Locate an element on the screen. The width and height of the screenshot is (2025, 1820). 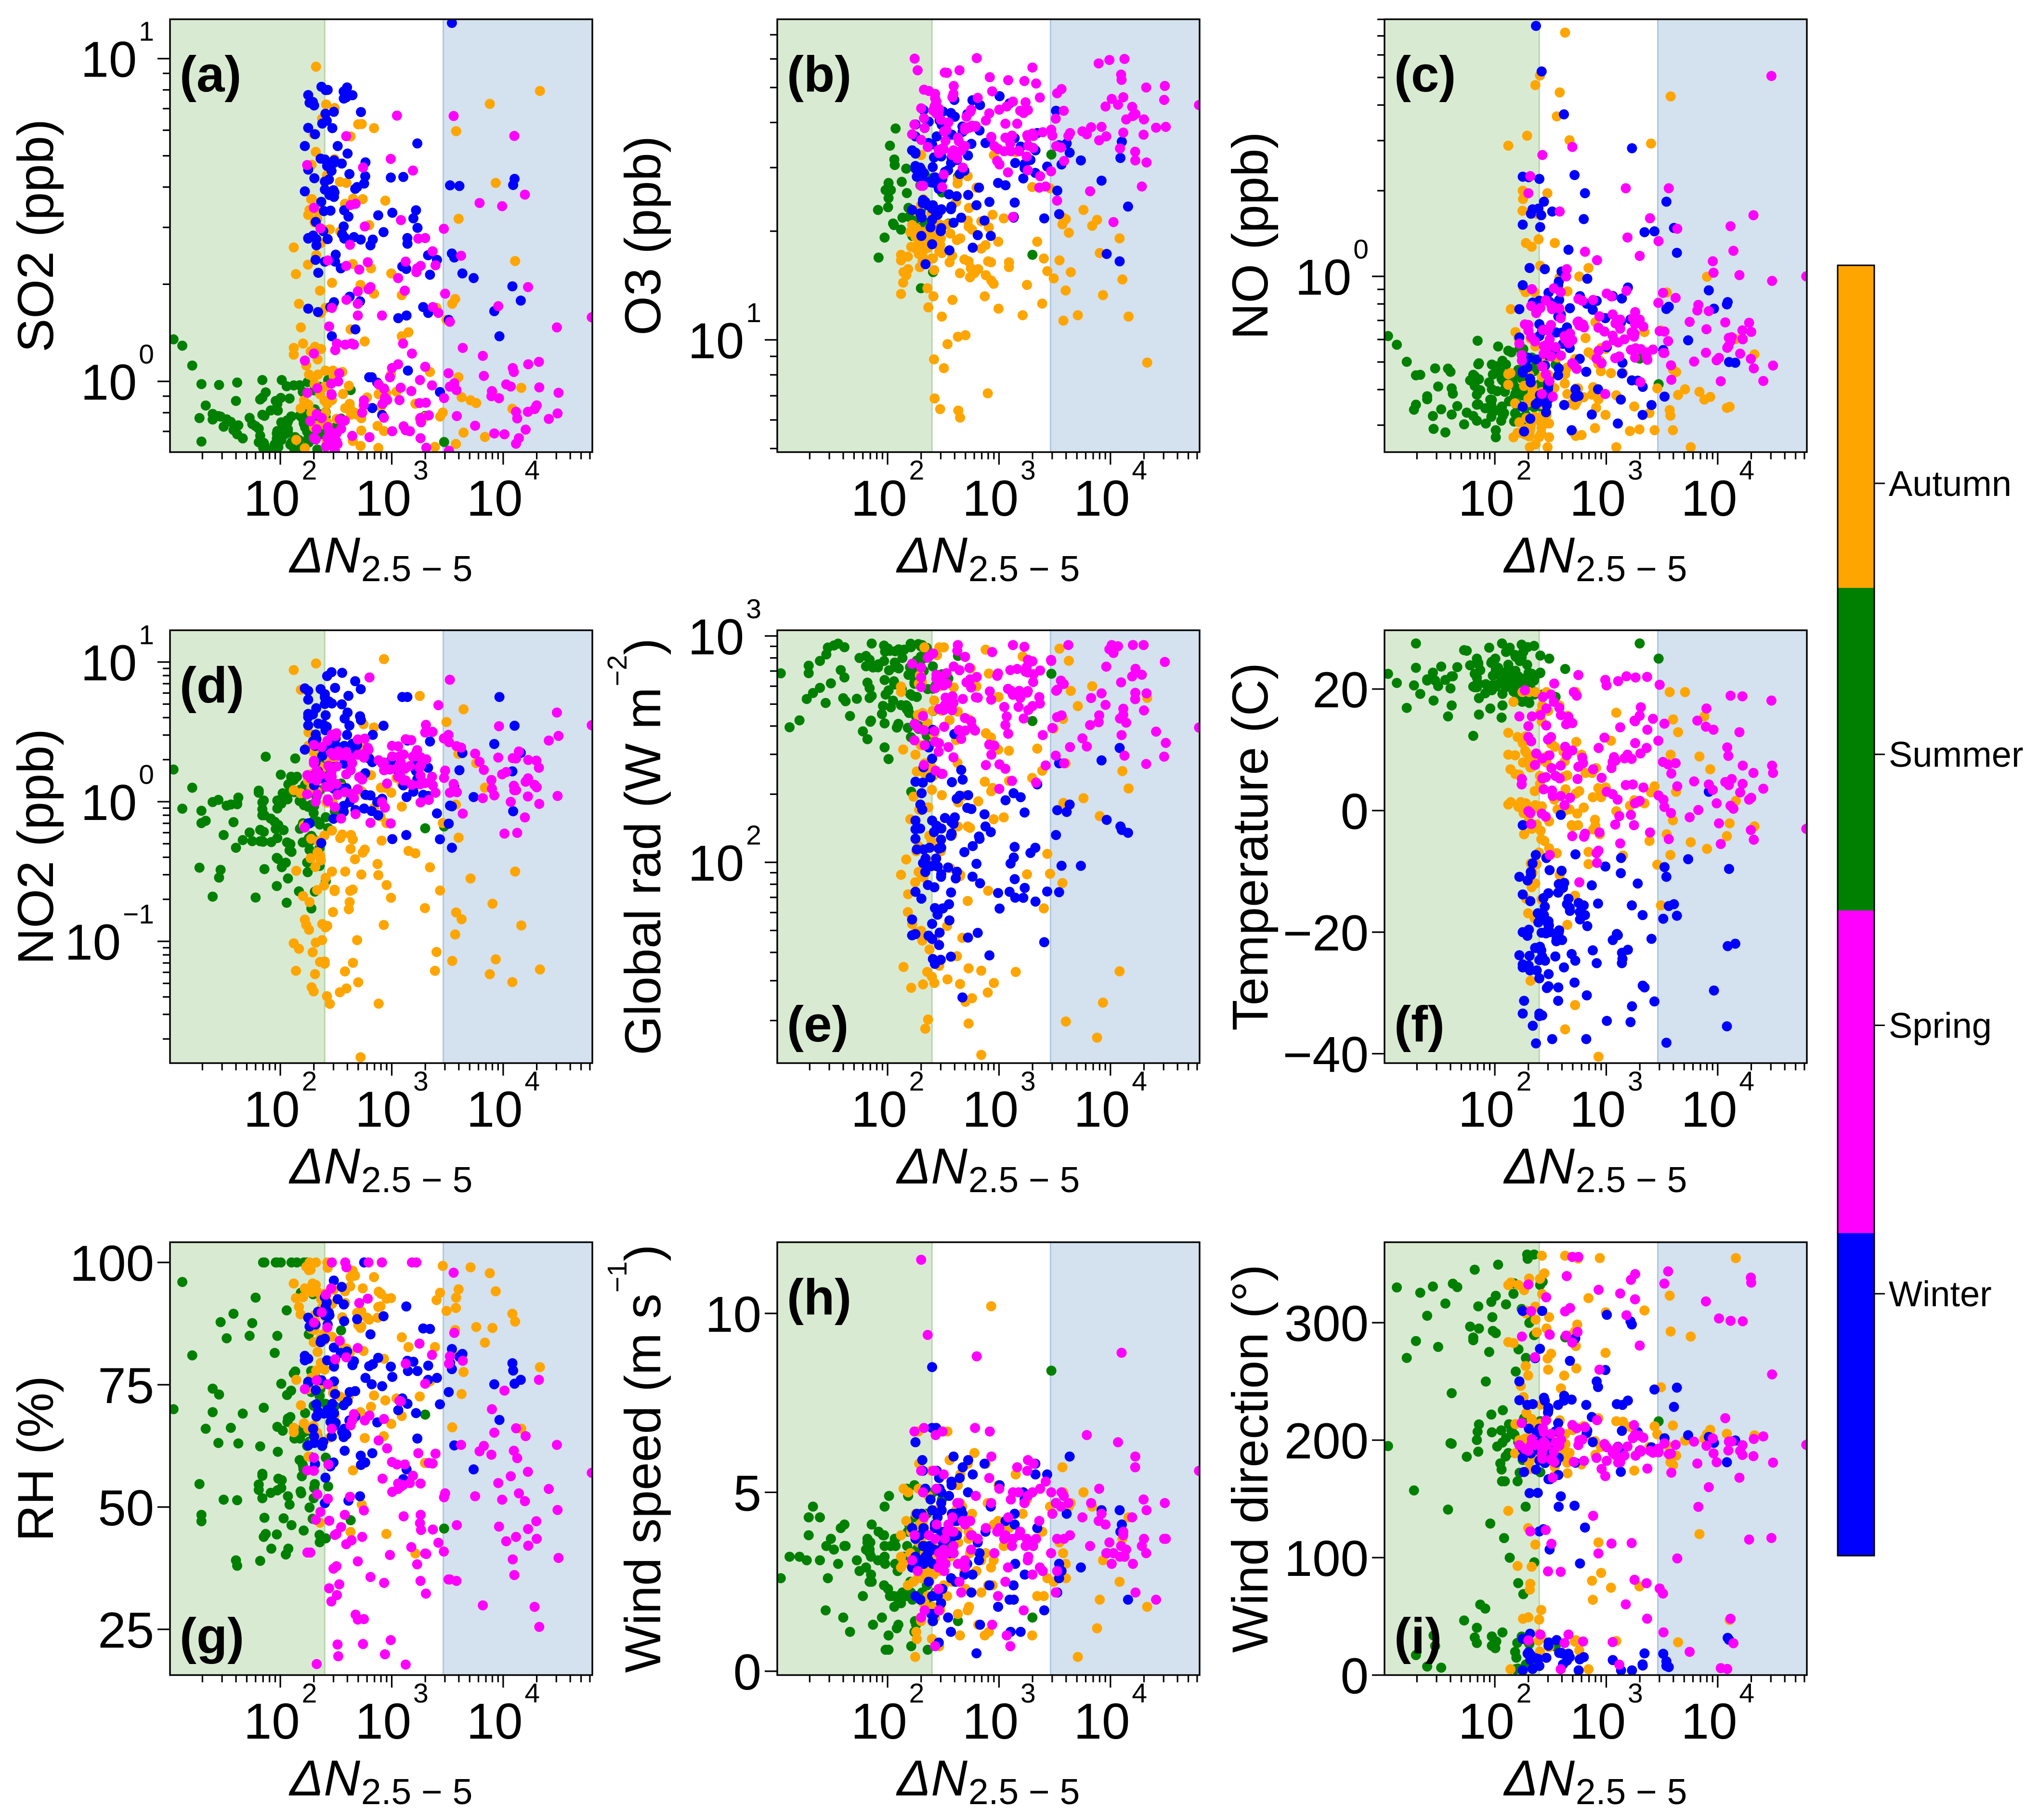
y-axis-label: SO2 (ppb) is located at coordinates (36, 235).